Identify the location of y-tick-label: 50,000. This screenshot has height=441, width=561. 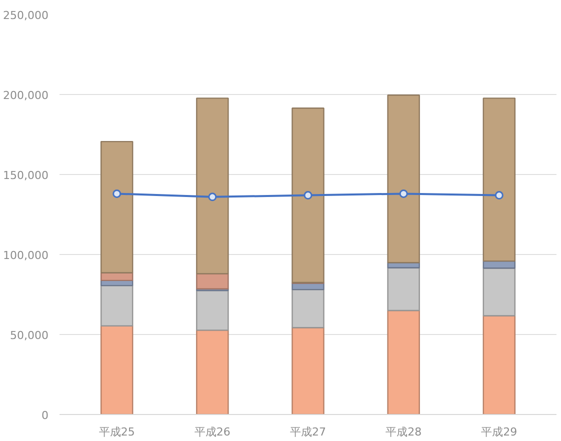
(29, 335).